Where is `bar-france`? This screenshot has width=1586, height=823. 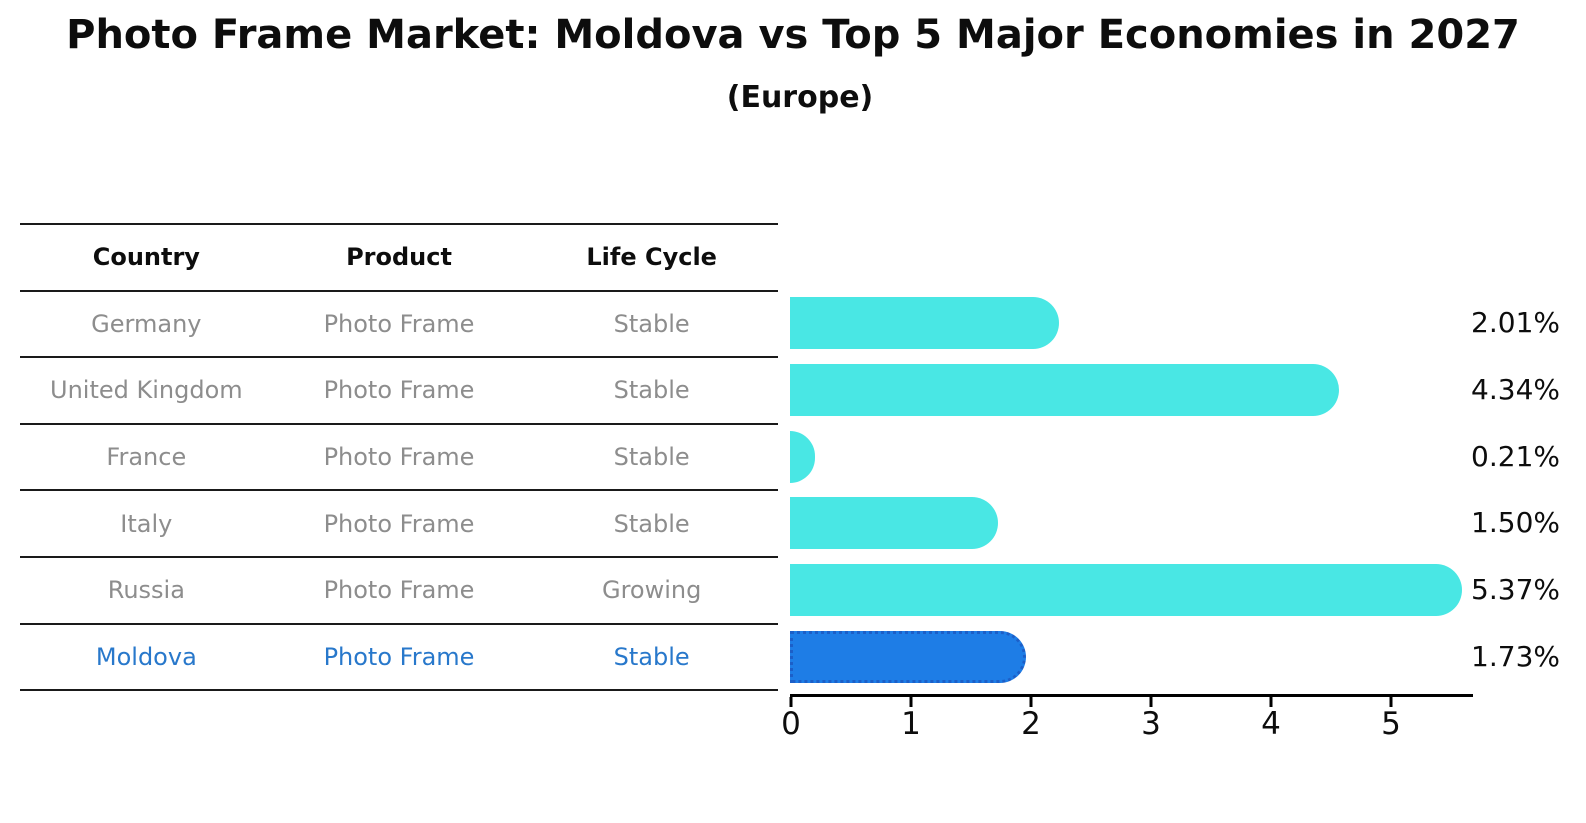 bar-france is located at coordinates (802, 456).